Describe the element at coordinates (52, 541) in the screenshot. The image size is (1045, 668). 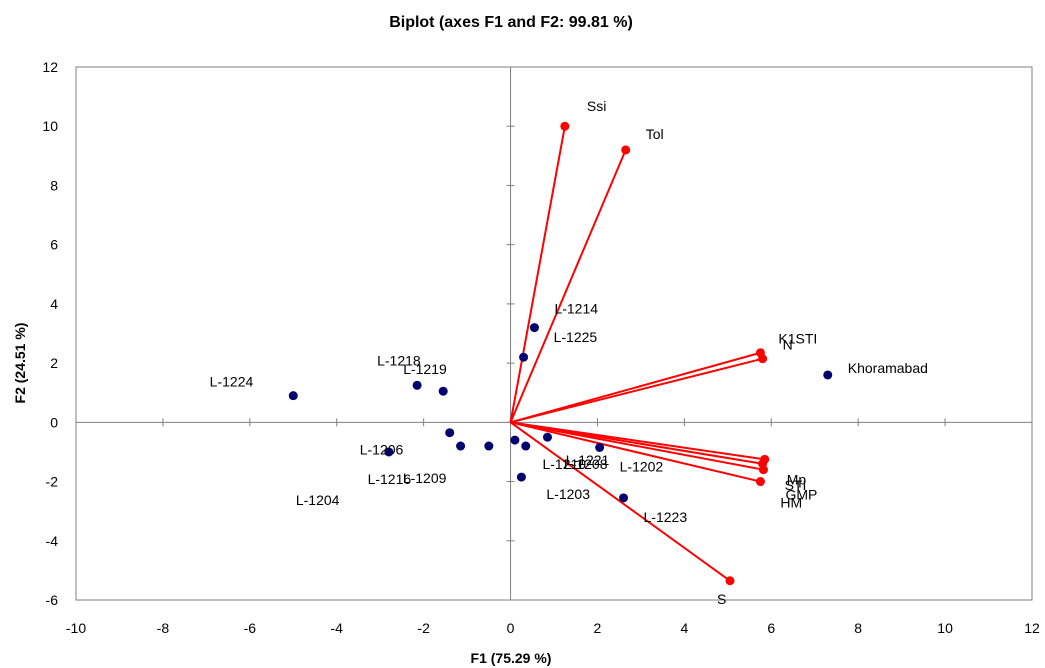
I see `y-tick-label: -4` at that location.